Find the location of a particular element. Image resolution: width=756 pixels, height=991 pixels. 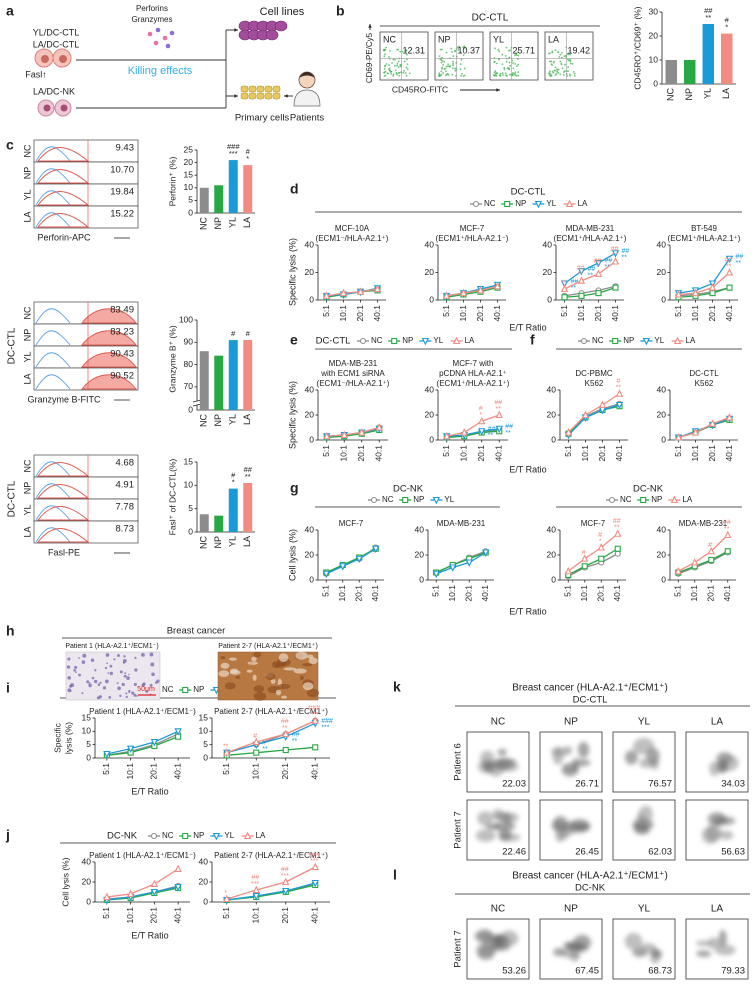

tumor-image is located at coordinates (644, 949).